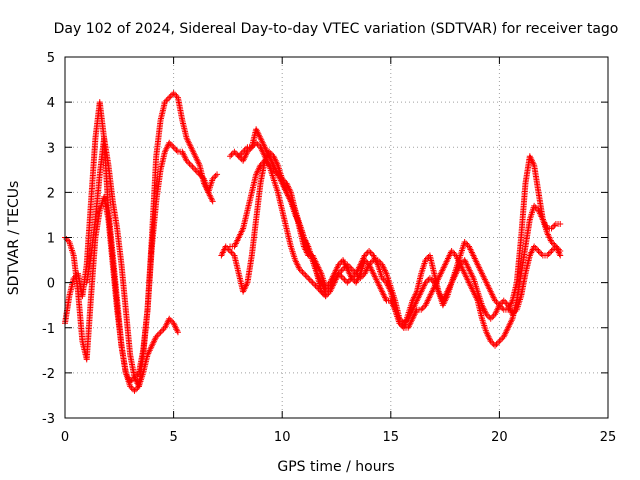 The image size is (640, 480). What do you see at coordinates (65, 437) in the screenshot?
I see `x-tick-label: 0` at bounding box center [65, 437].